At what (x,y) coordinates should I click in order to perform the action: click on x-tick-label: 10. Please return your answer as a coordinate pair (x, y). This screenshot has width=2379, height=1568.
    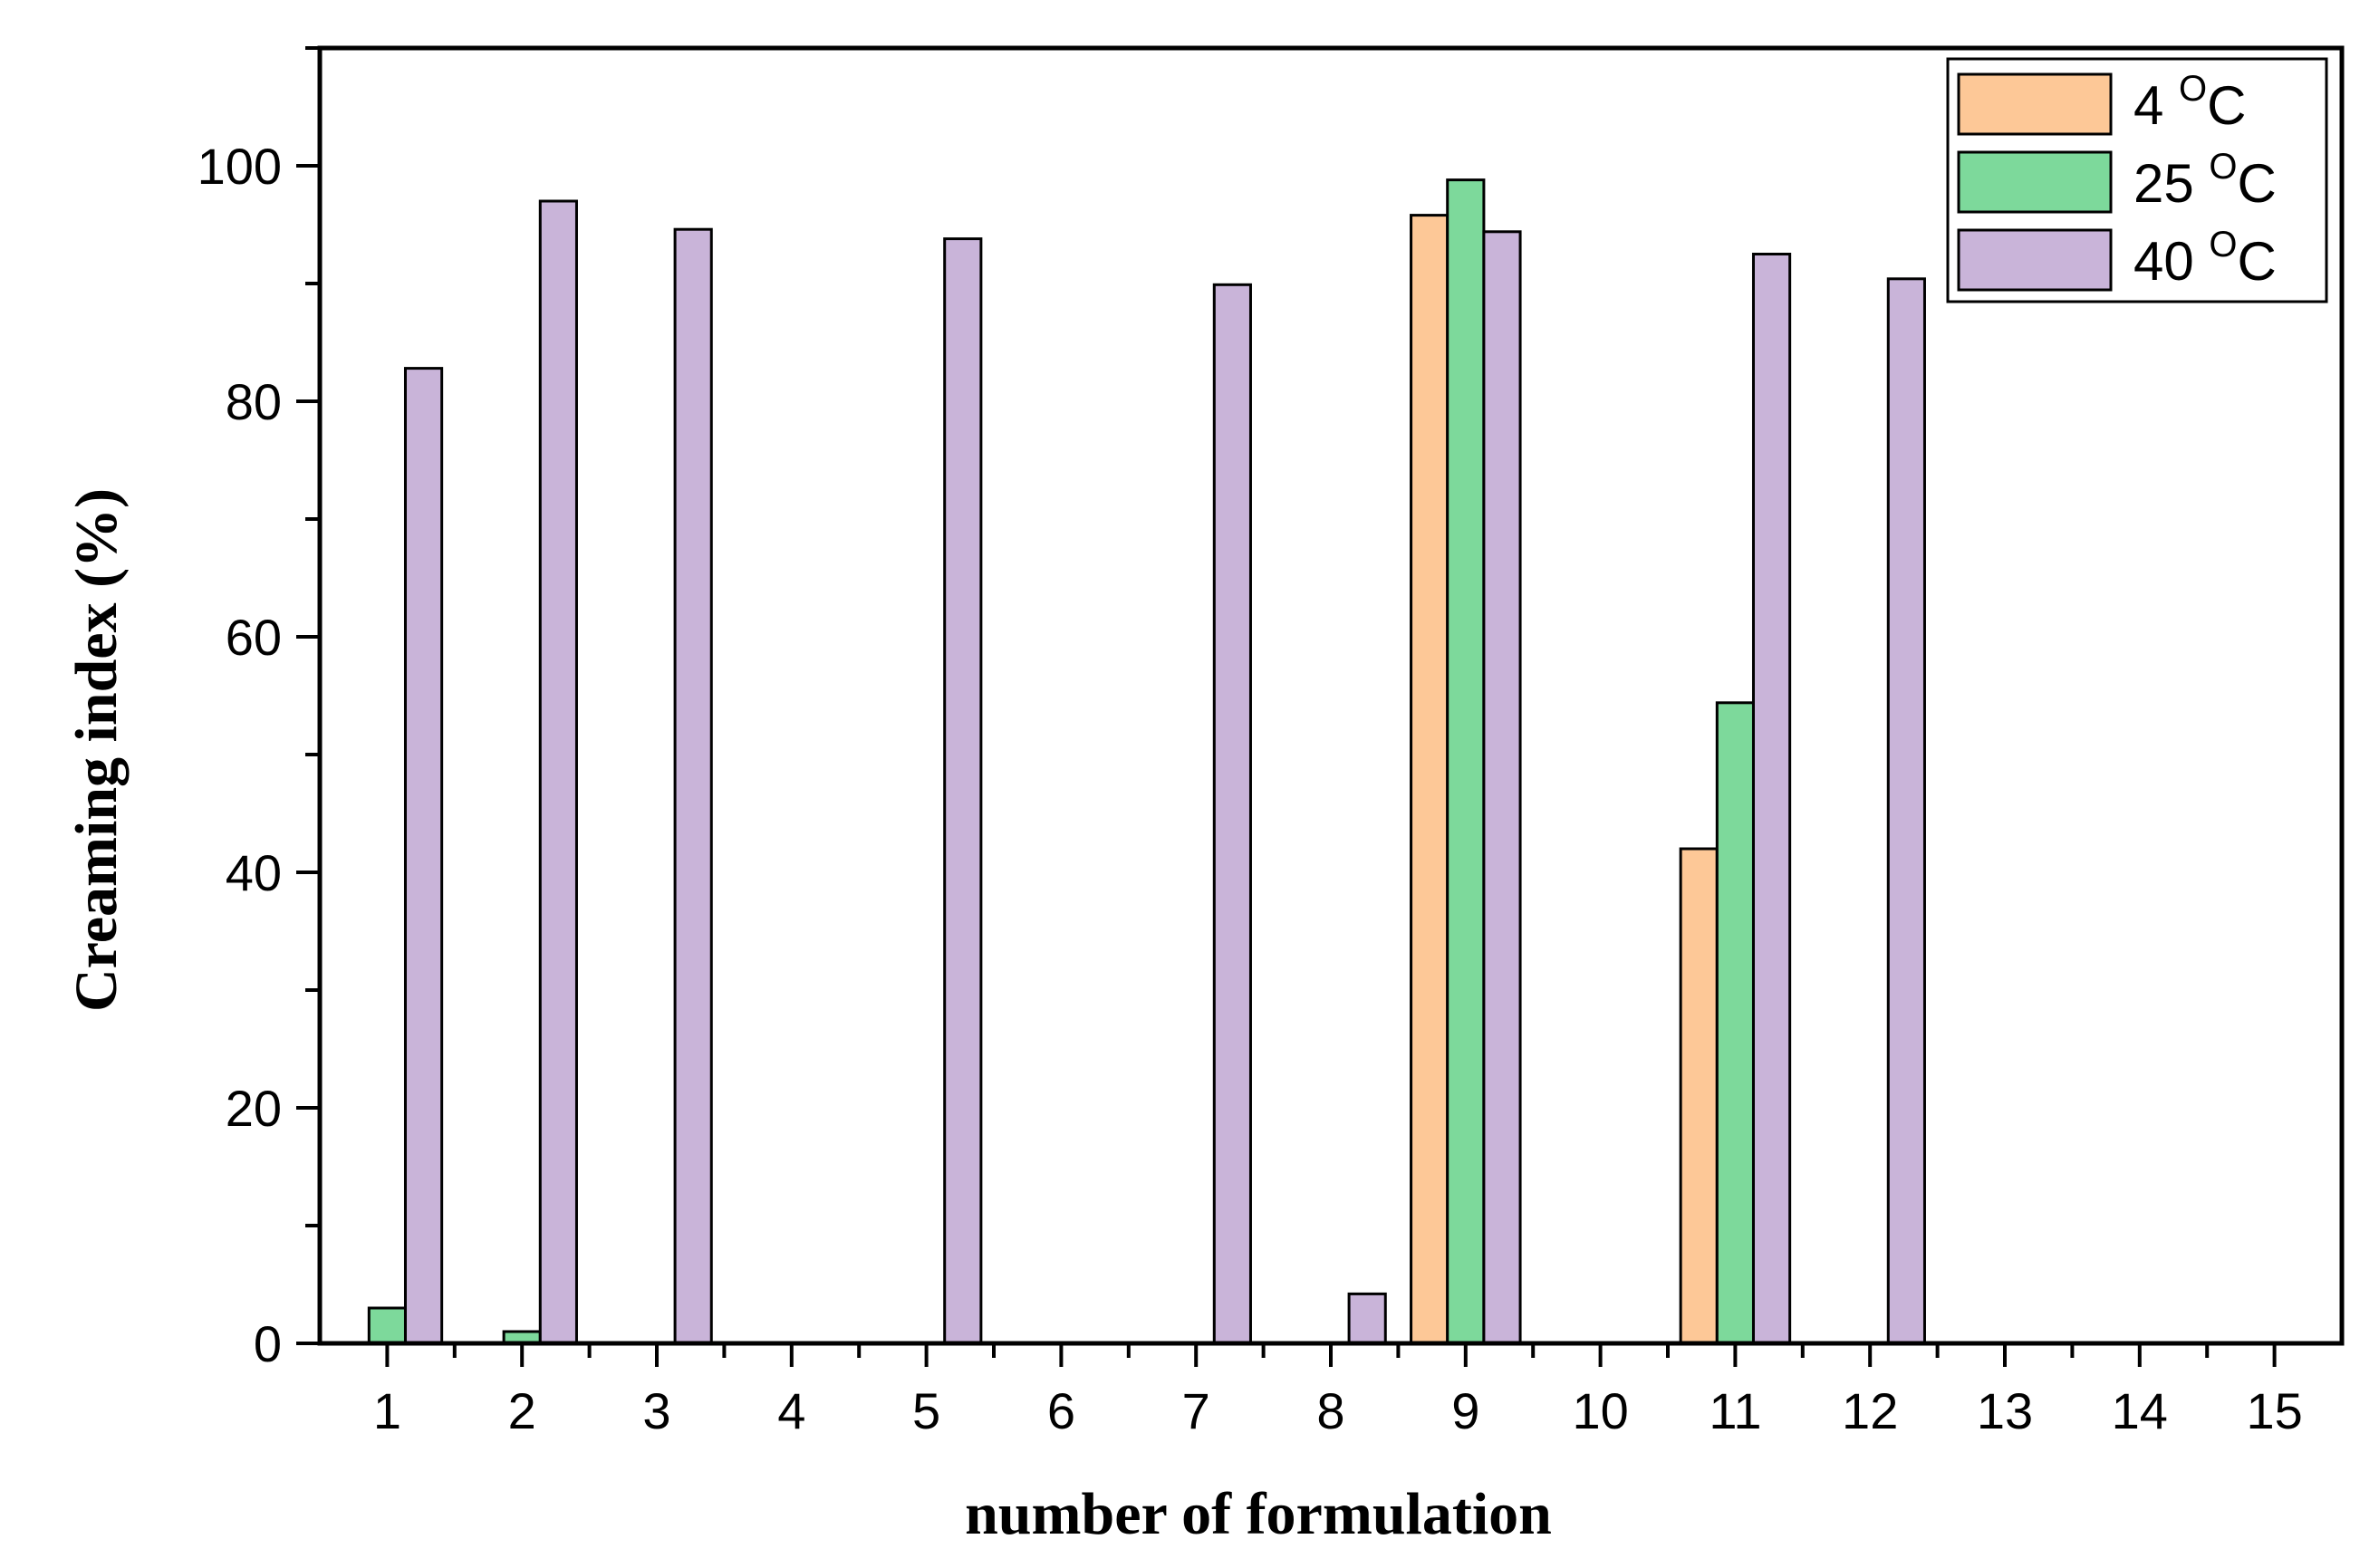
    Looking at the image, I should click on (1600, 1410).